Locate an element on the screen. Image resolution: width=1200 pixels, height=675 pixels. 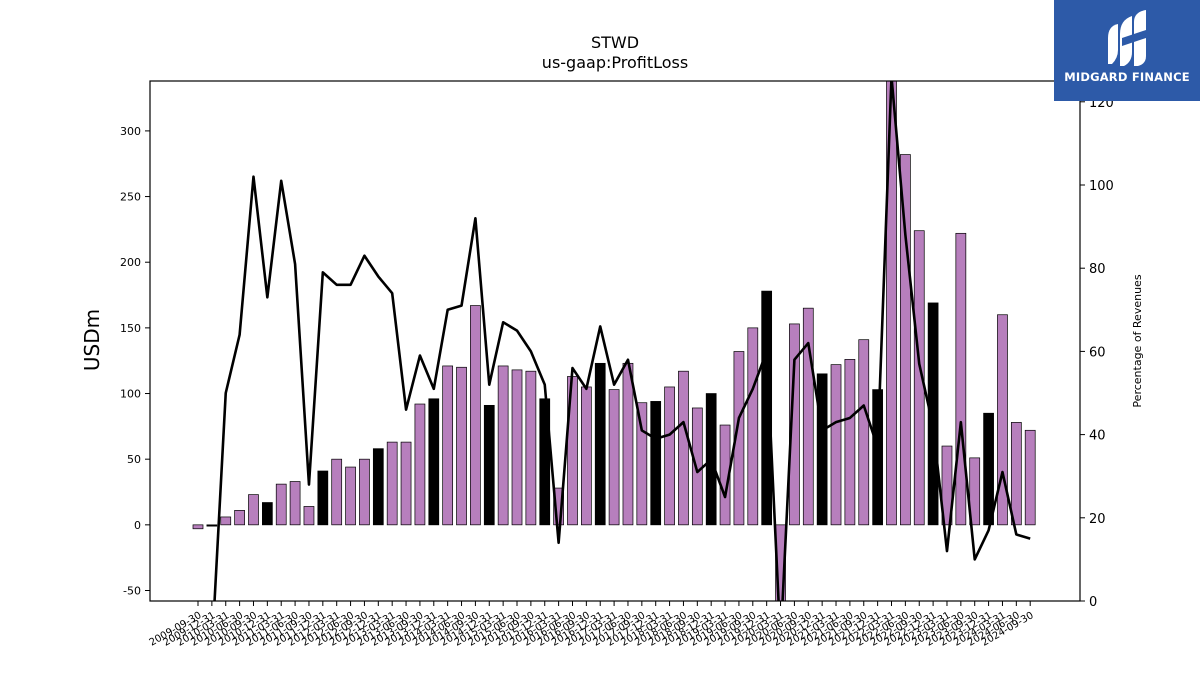
y-tick-label: -50 is located at coordinates (132, 590).